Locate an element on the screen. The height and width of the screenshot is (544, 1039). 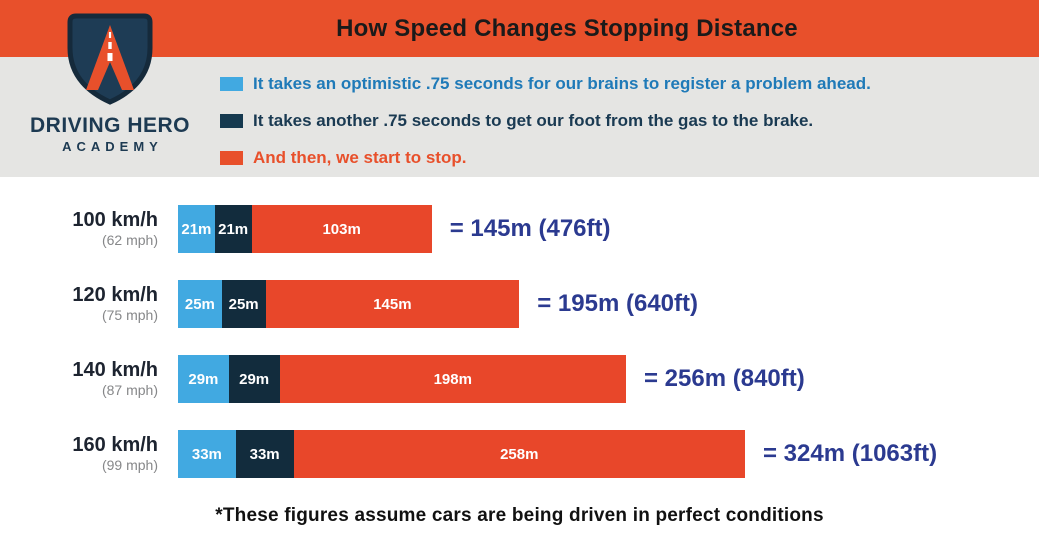
bar-segment-foot: 25m is located at coordinates (243, 304).